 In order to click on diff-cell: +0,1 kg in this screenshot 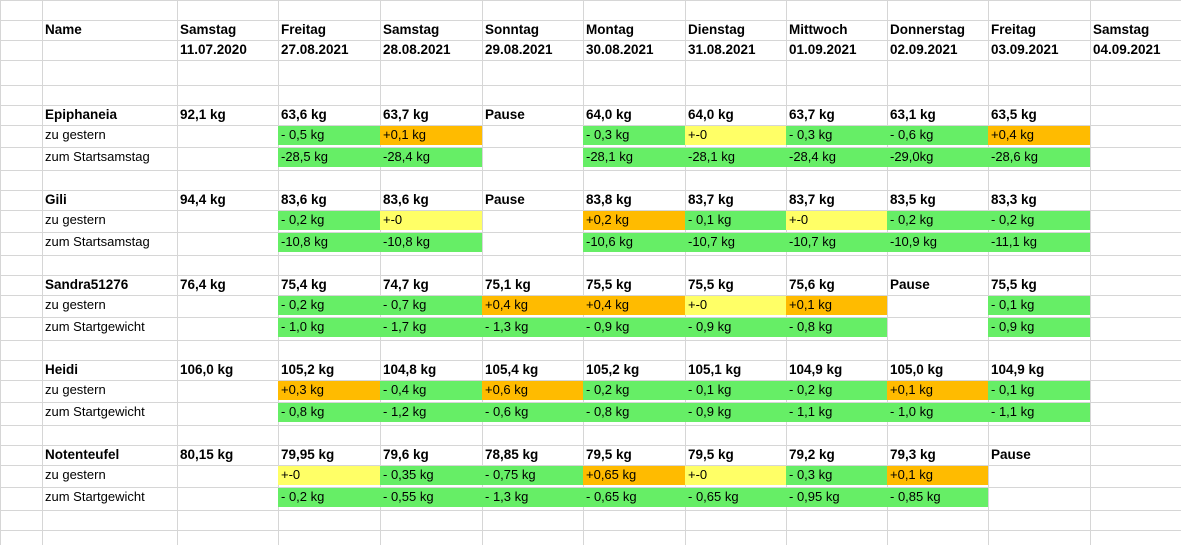, I will do `click(937, 475)`.